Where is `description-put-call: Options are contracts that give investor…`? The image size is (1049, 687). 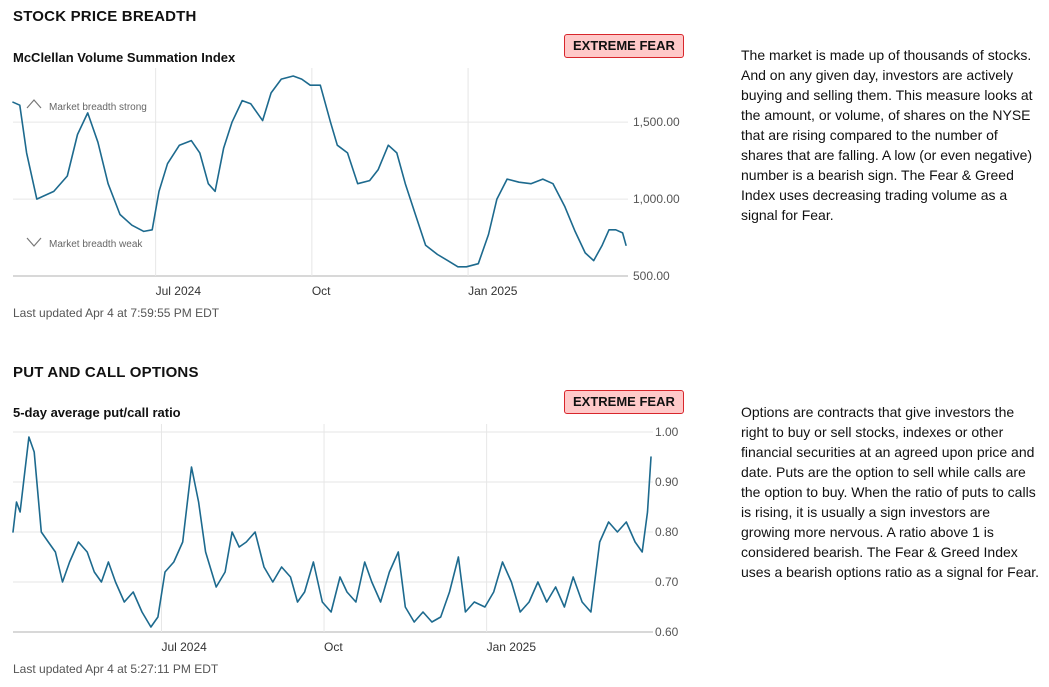
description-put-call: Options are contracts that give investor… is located at coordinates (890, 492).